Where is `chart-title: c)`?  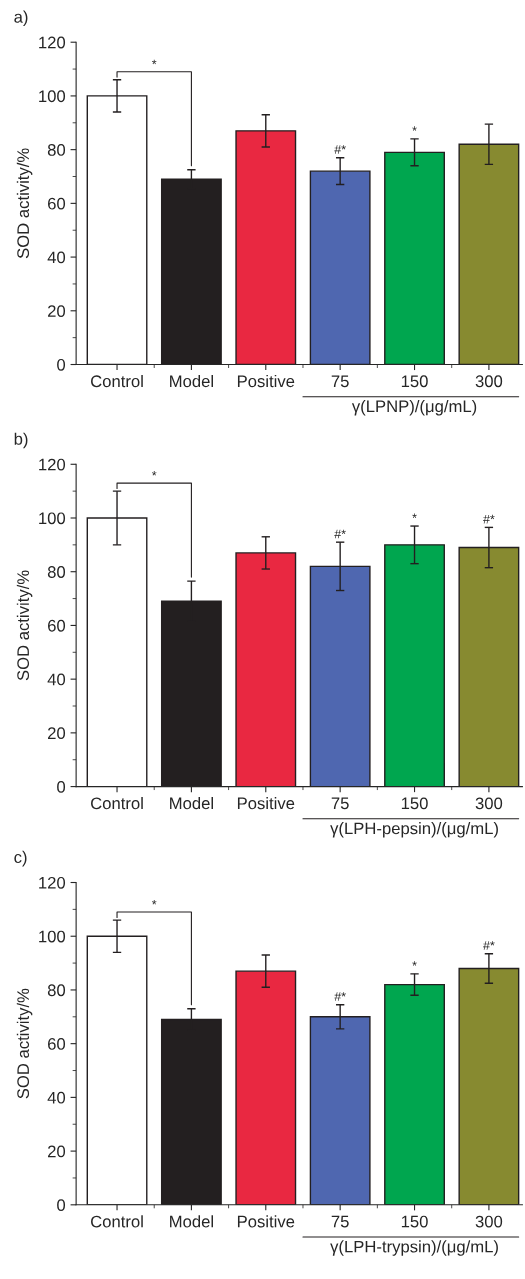
chart-title: c) is located at coordinates (20, 858).